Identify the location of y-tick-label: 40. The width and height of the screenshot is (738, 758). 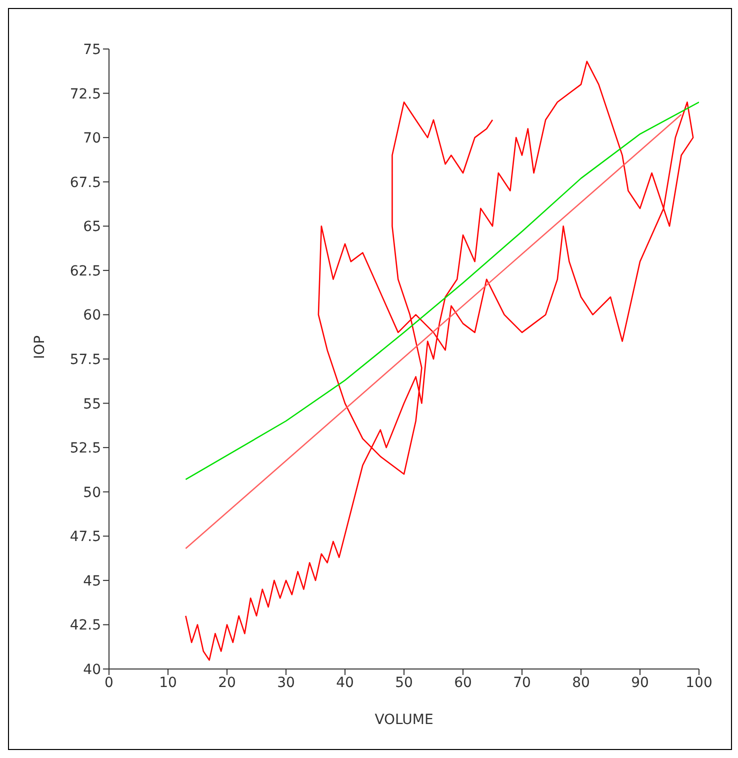
(92, 670).